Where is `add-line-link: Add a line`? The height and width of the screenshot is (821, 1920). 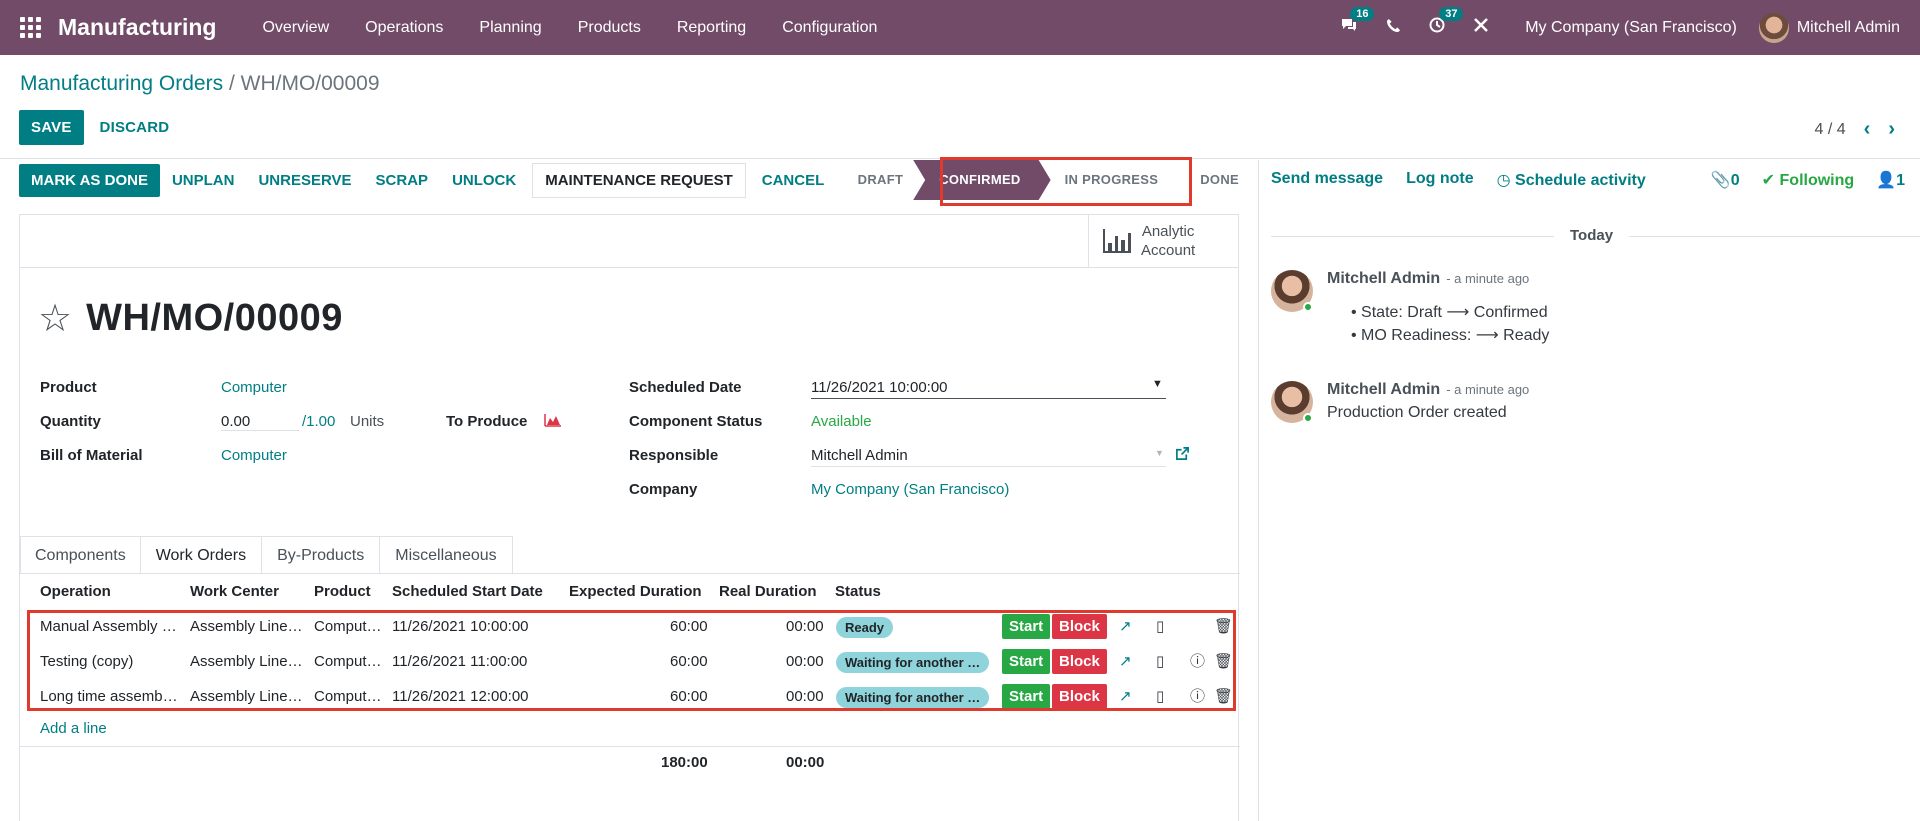 add-line-link: Add a line is located at coordinates (73, 728).